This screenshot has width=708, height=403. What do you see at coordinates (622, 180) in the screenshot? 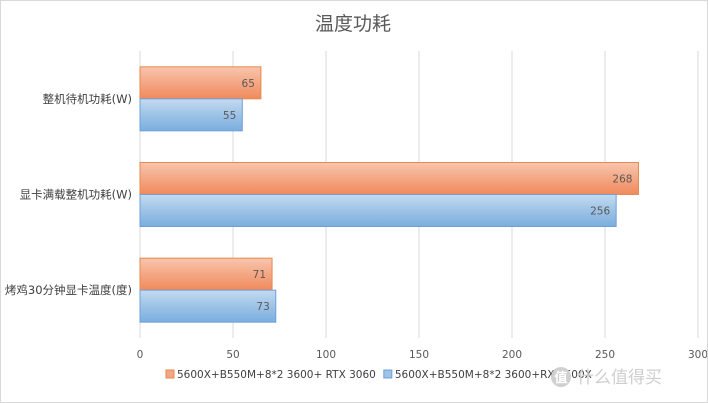
I see `data-label: 268` at bounding box center [622, 180].